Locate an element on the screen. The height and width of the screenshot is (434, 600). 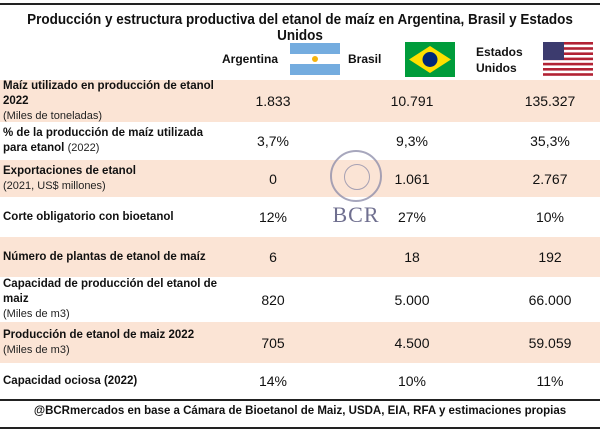
cell-estados-unidos: 2.767 is located at coordinates (550, 178).